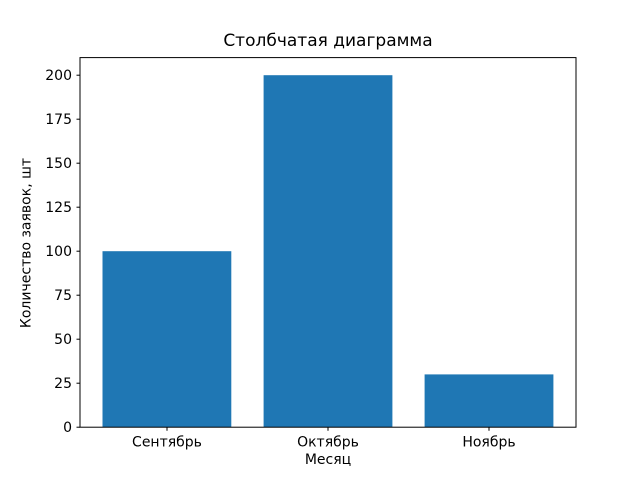 This screenshot has width=640, height=480. Describe the element at coordinates (63, 296) in the screenshot. I see `y-tick-label-75: 75` at that location.